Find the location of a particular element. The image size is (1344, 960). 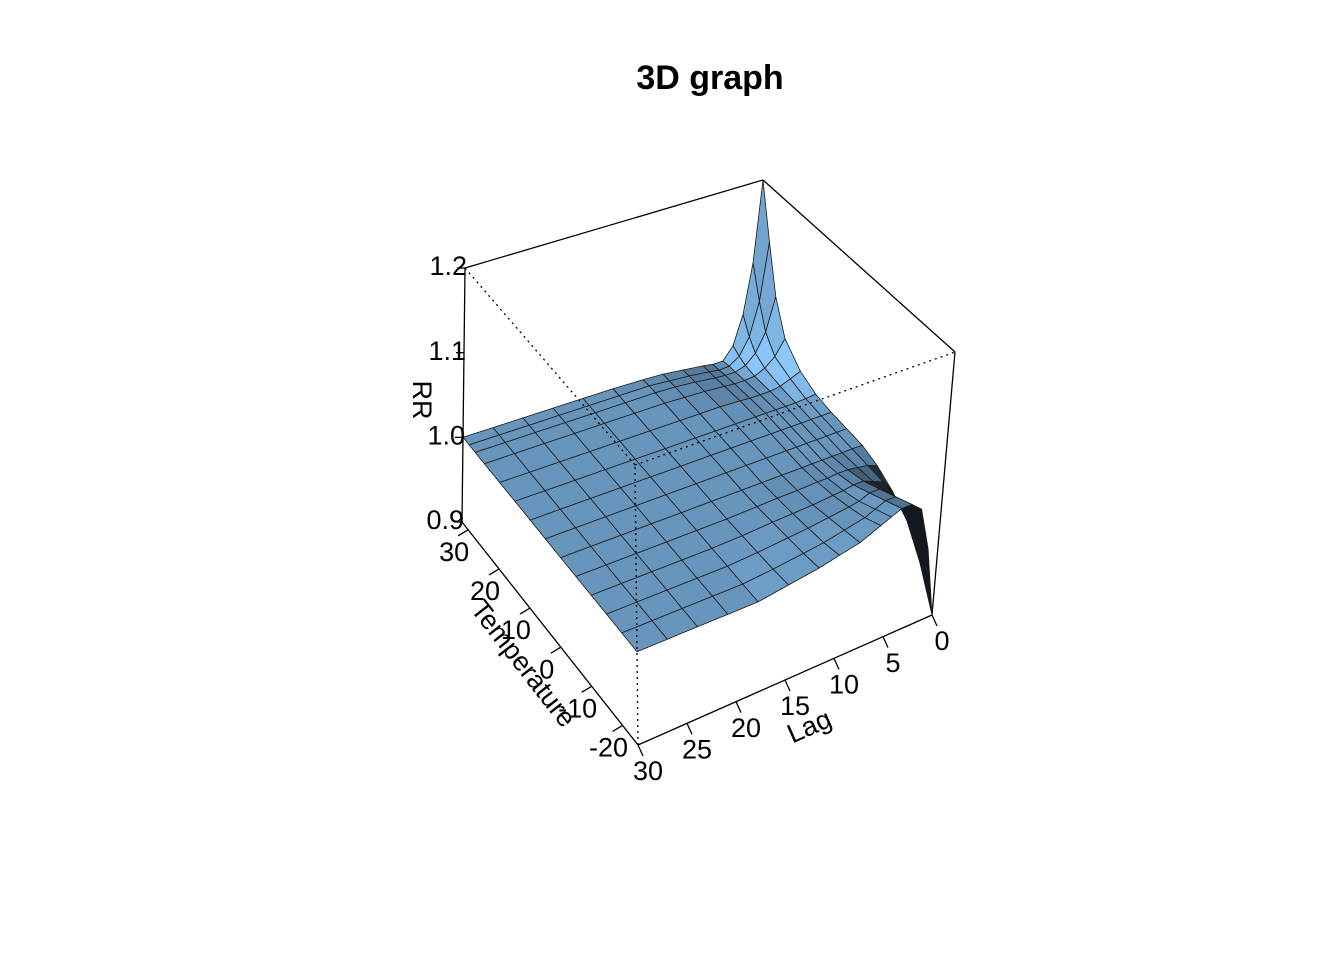

x-tick-label: -10 is located at coordinates (577, 708).